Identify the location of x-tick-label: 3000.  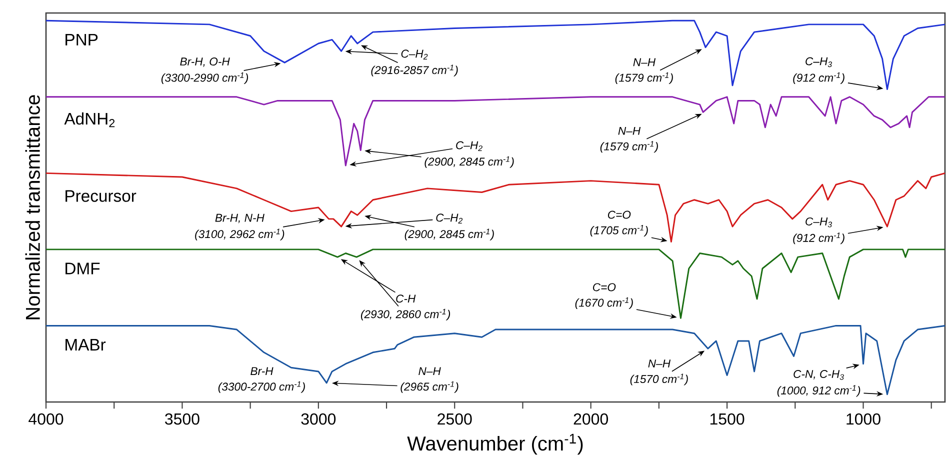
(318, 419).